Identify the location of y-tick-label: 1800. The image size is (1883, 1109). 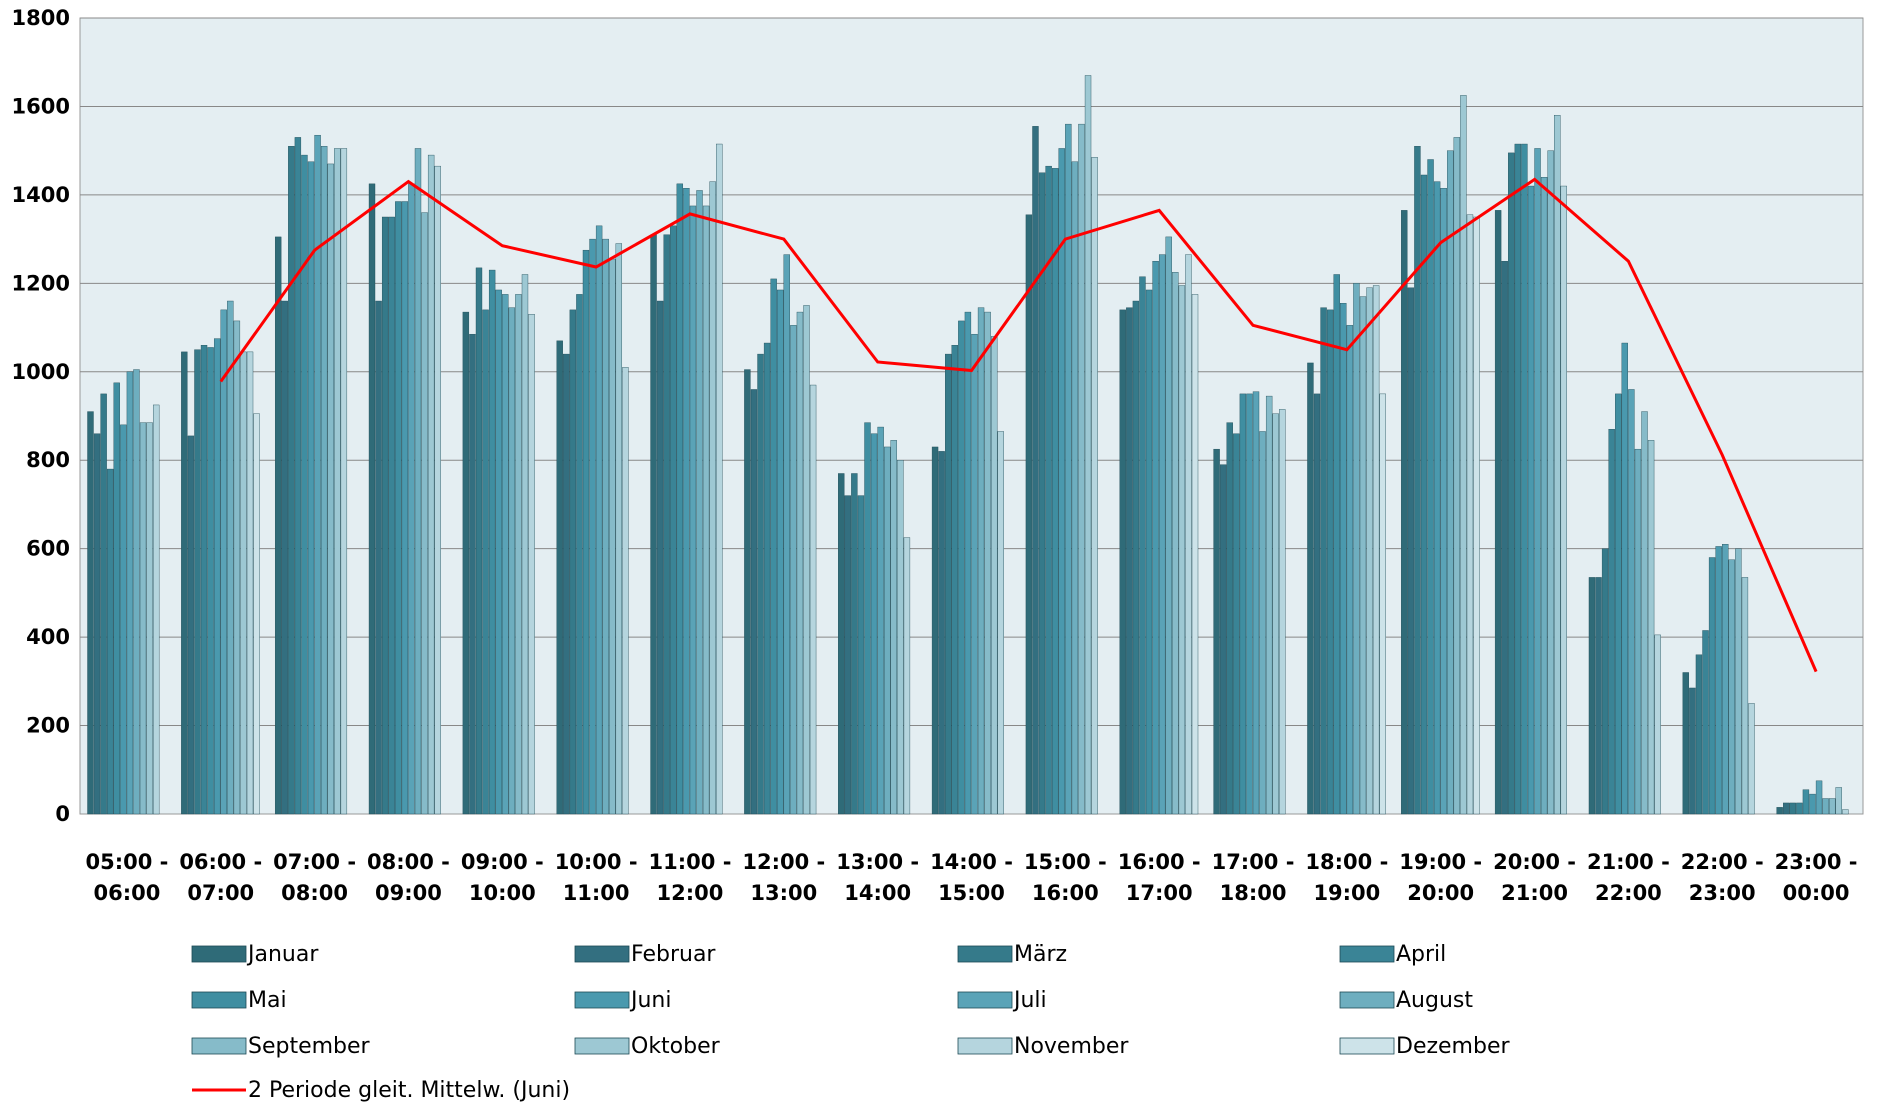
(41, 18).